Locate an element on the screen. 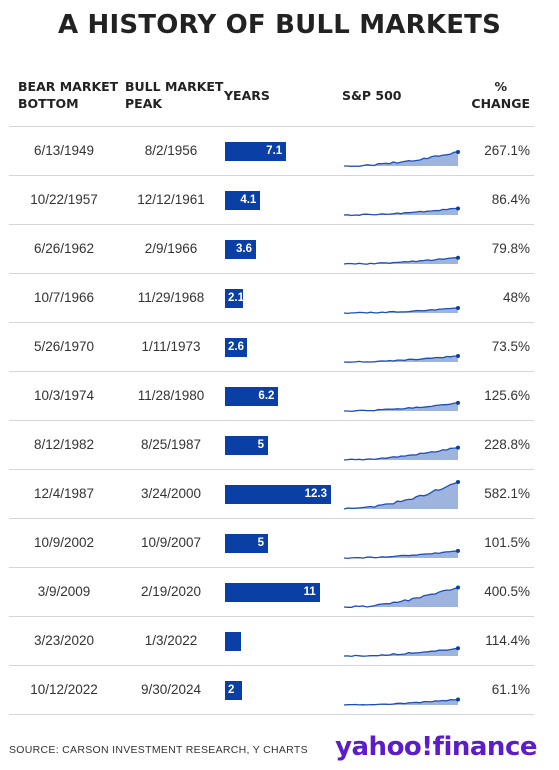 This screenshot has width=559, height=770. header-sp500: S&P 500 is located at coordinates (372, 95).